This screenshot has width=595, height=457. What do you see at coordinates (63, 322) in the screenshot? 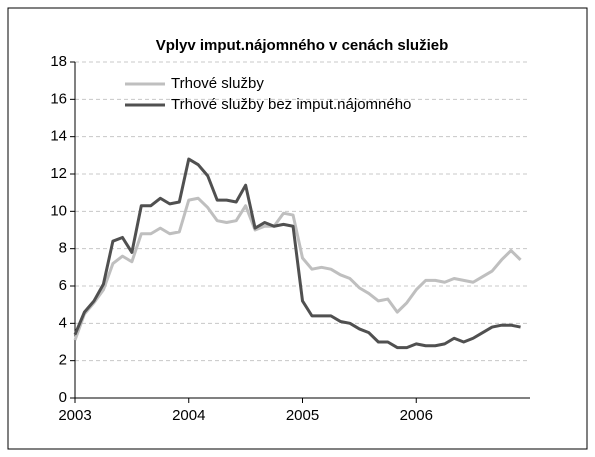
I see `y-tick-label: 4` at bounding box center [63, 322].